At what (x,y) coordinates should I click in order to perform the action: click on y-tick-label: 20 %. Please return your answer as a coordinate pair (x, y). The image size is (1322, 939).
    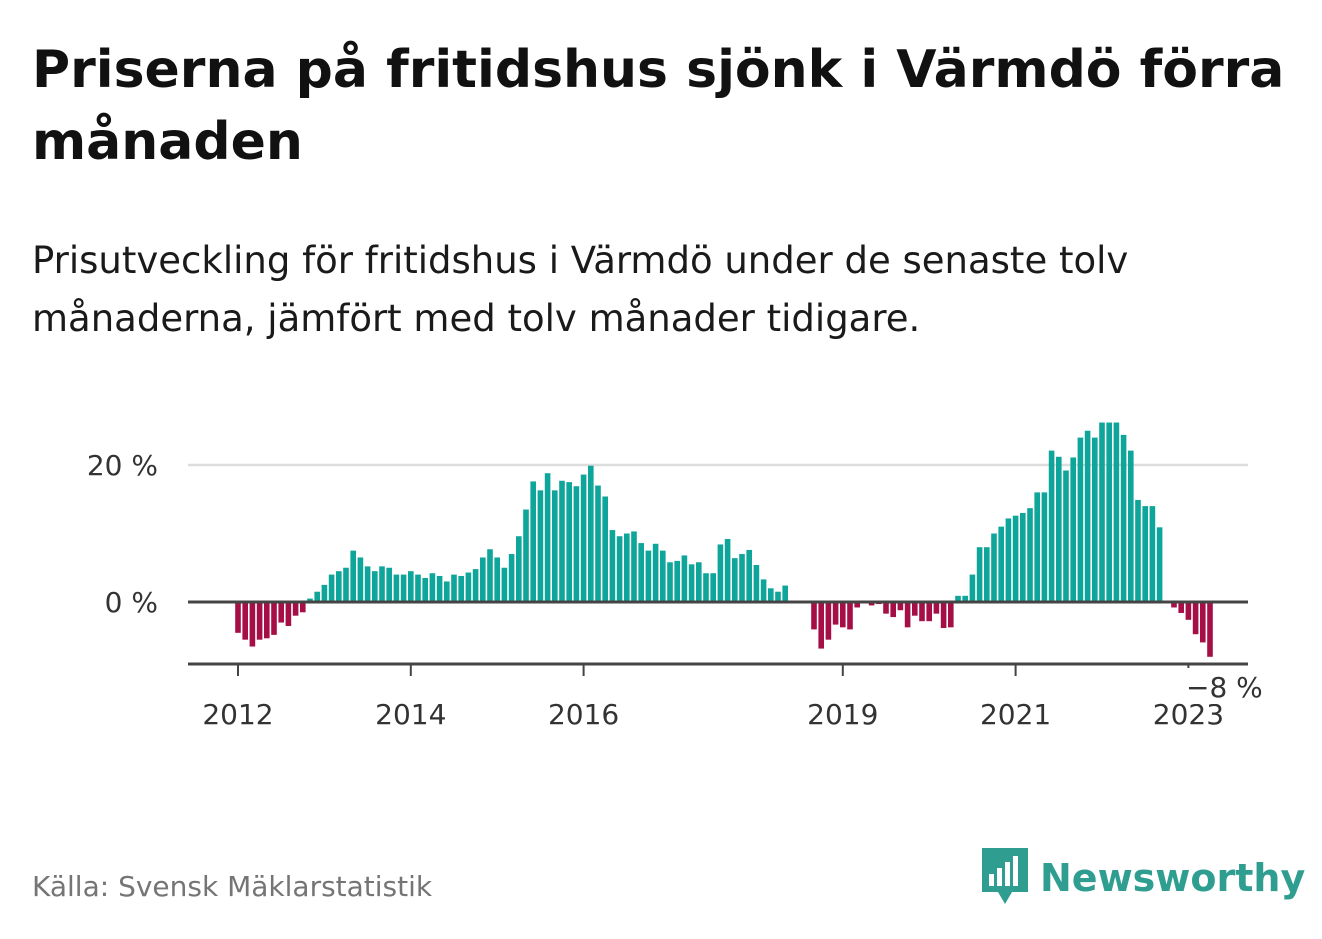
    Looking at the image, I should click on (122, 465).